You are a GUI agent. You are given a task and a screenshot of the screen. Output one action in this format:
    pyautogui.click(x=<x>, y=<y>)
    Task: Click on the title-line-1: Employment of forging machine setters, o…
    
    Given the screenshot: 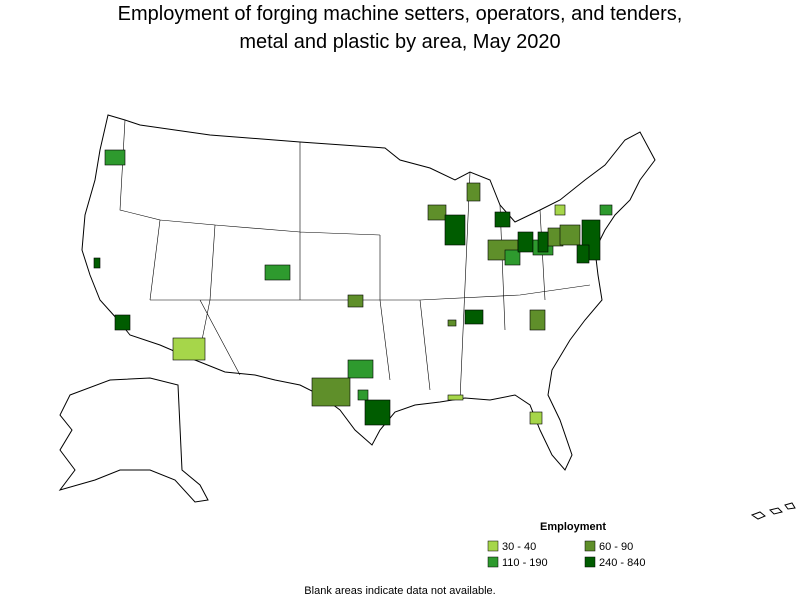 What is the action you would take?
    pyautogui.click(x=400, y=14)
    